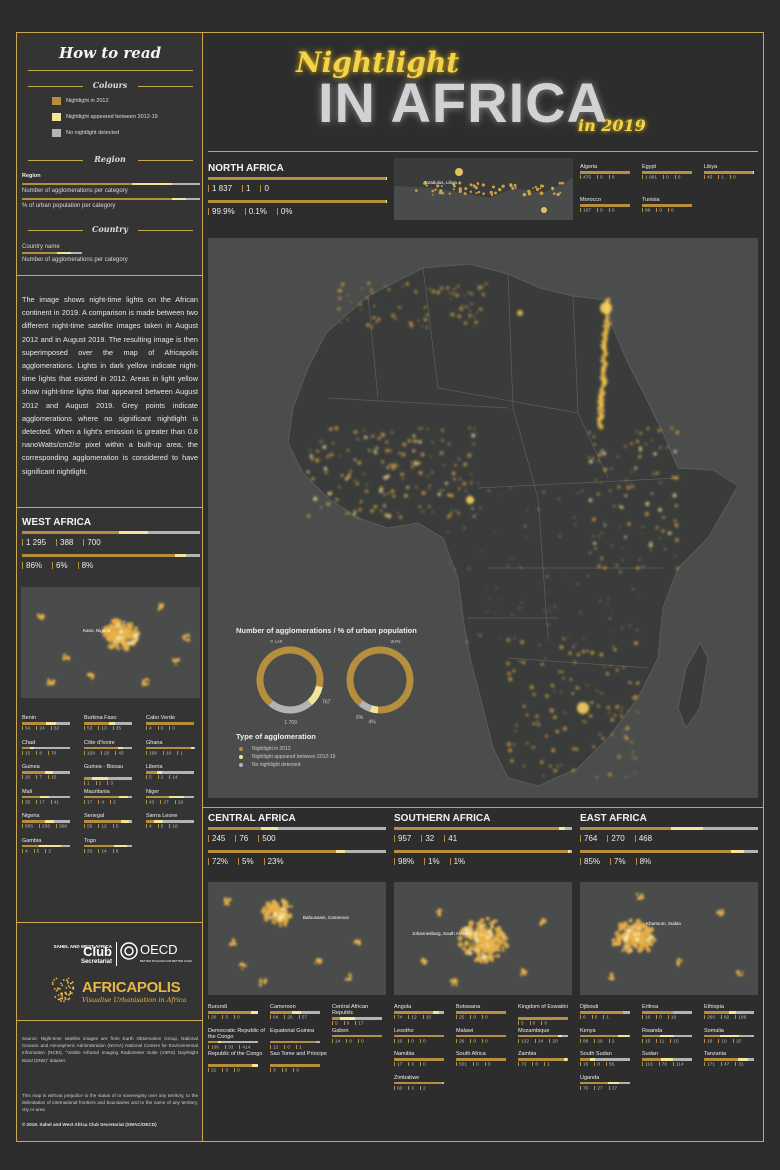  Describe the element at coordinates (711, 1065) in the screenshot. I see `country-count: 171` at that location.